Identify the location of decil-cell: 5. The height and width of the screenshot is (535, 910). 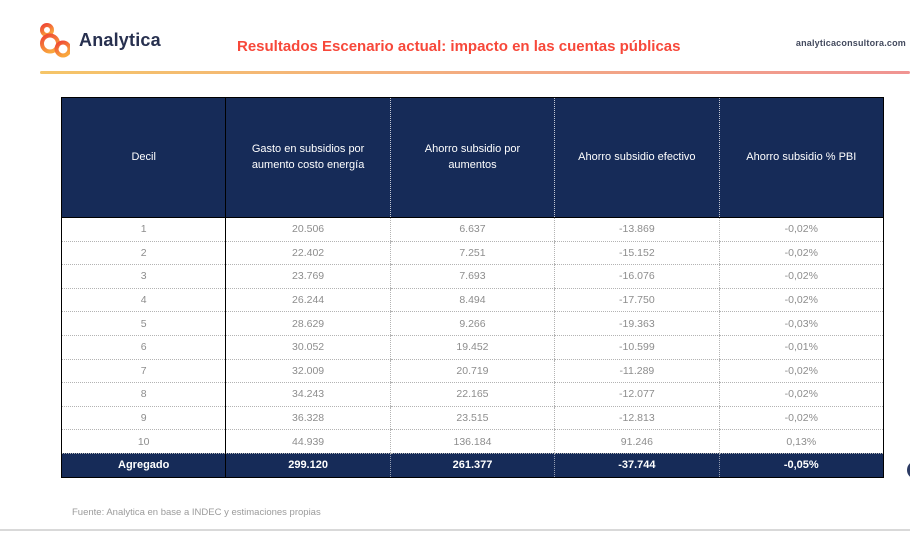
(143, 323).